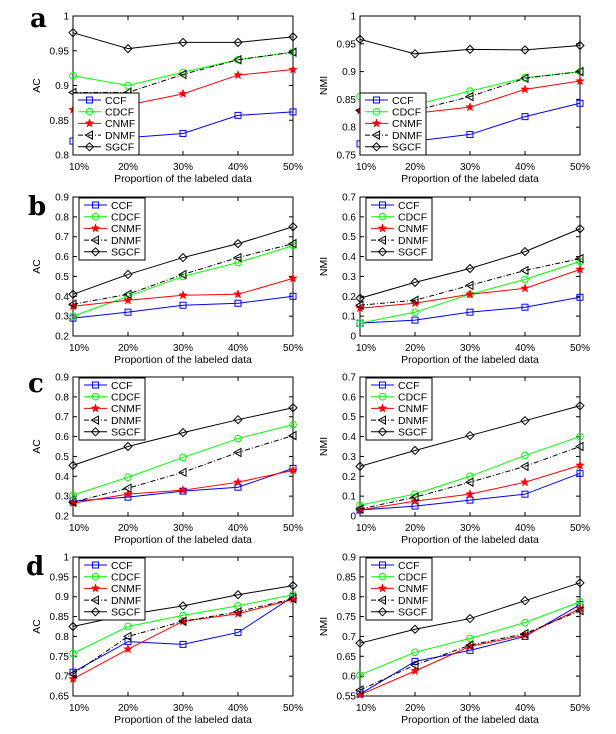 The height and width of the screenshot is (734, 616). I want to click on y-tick-label: 0.3, so click(349, 457).